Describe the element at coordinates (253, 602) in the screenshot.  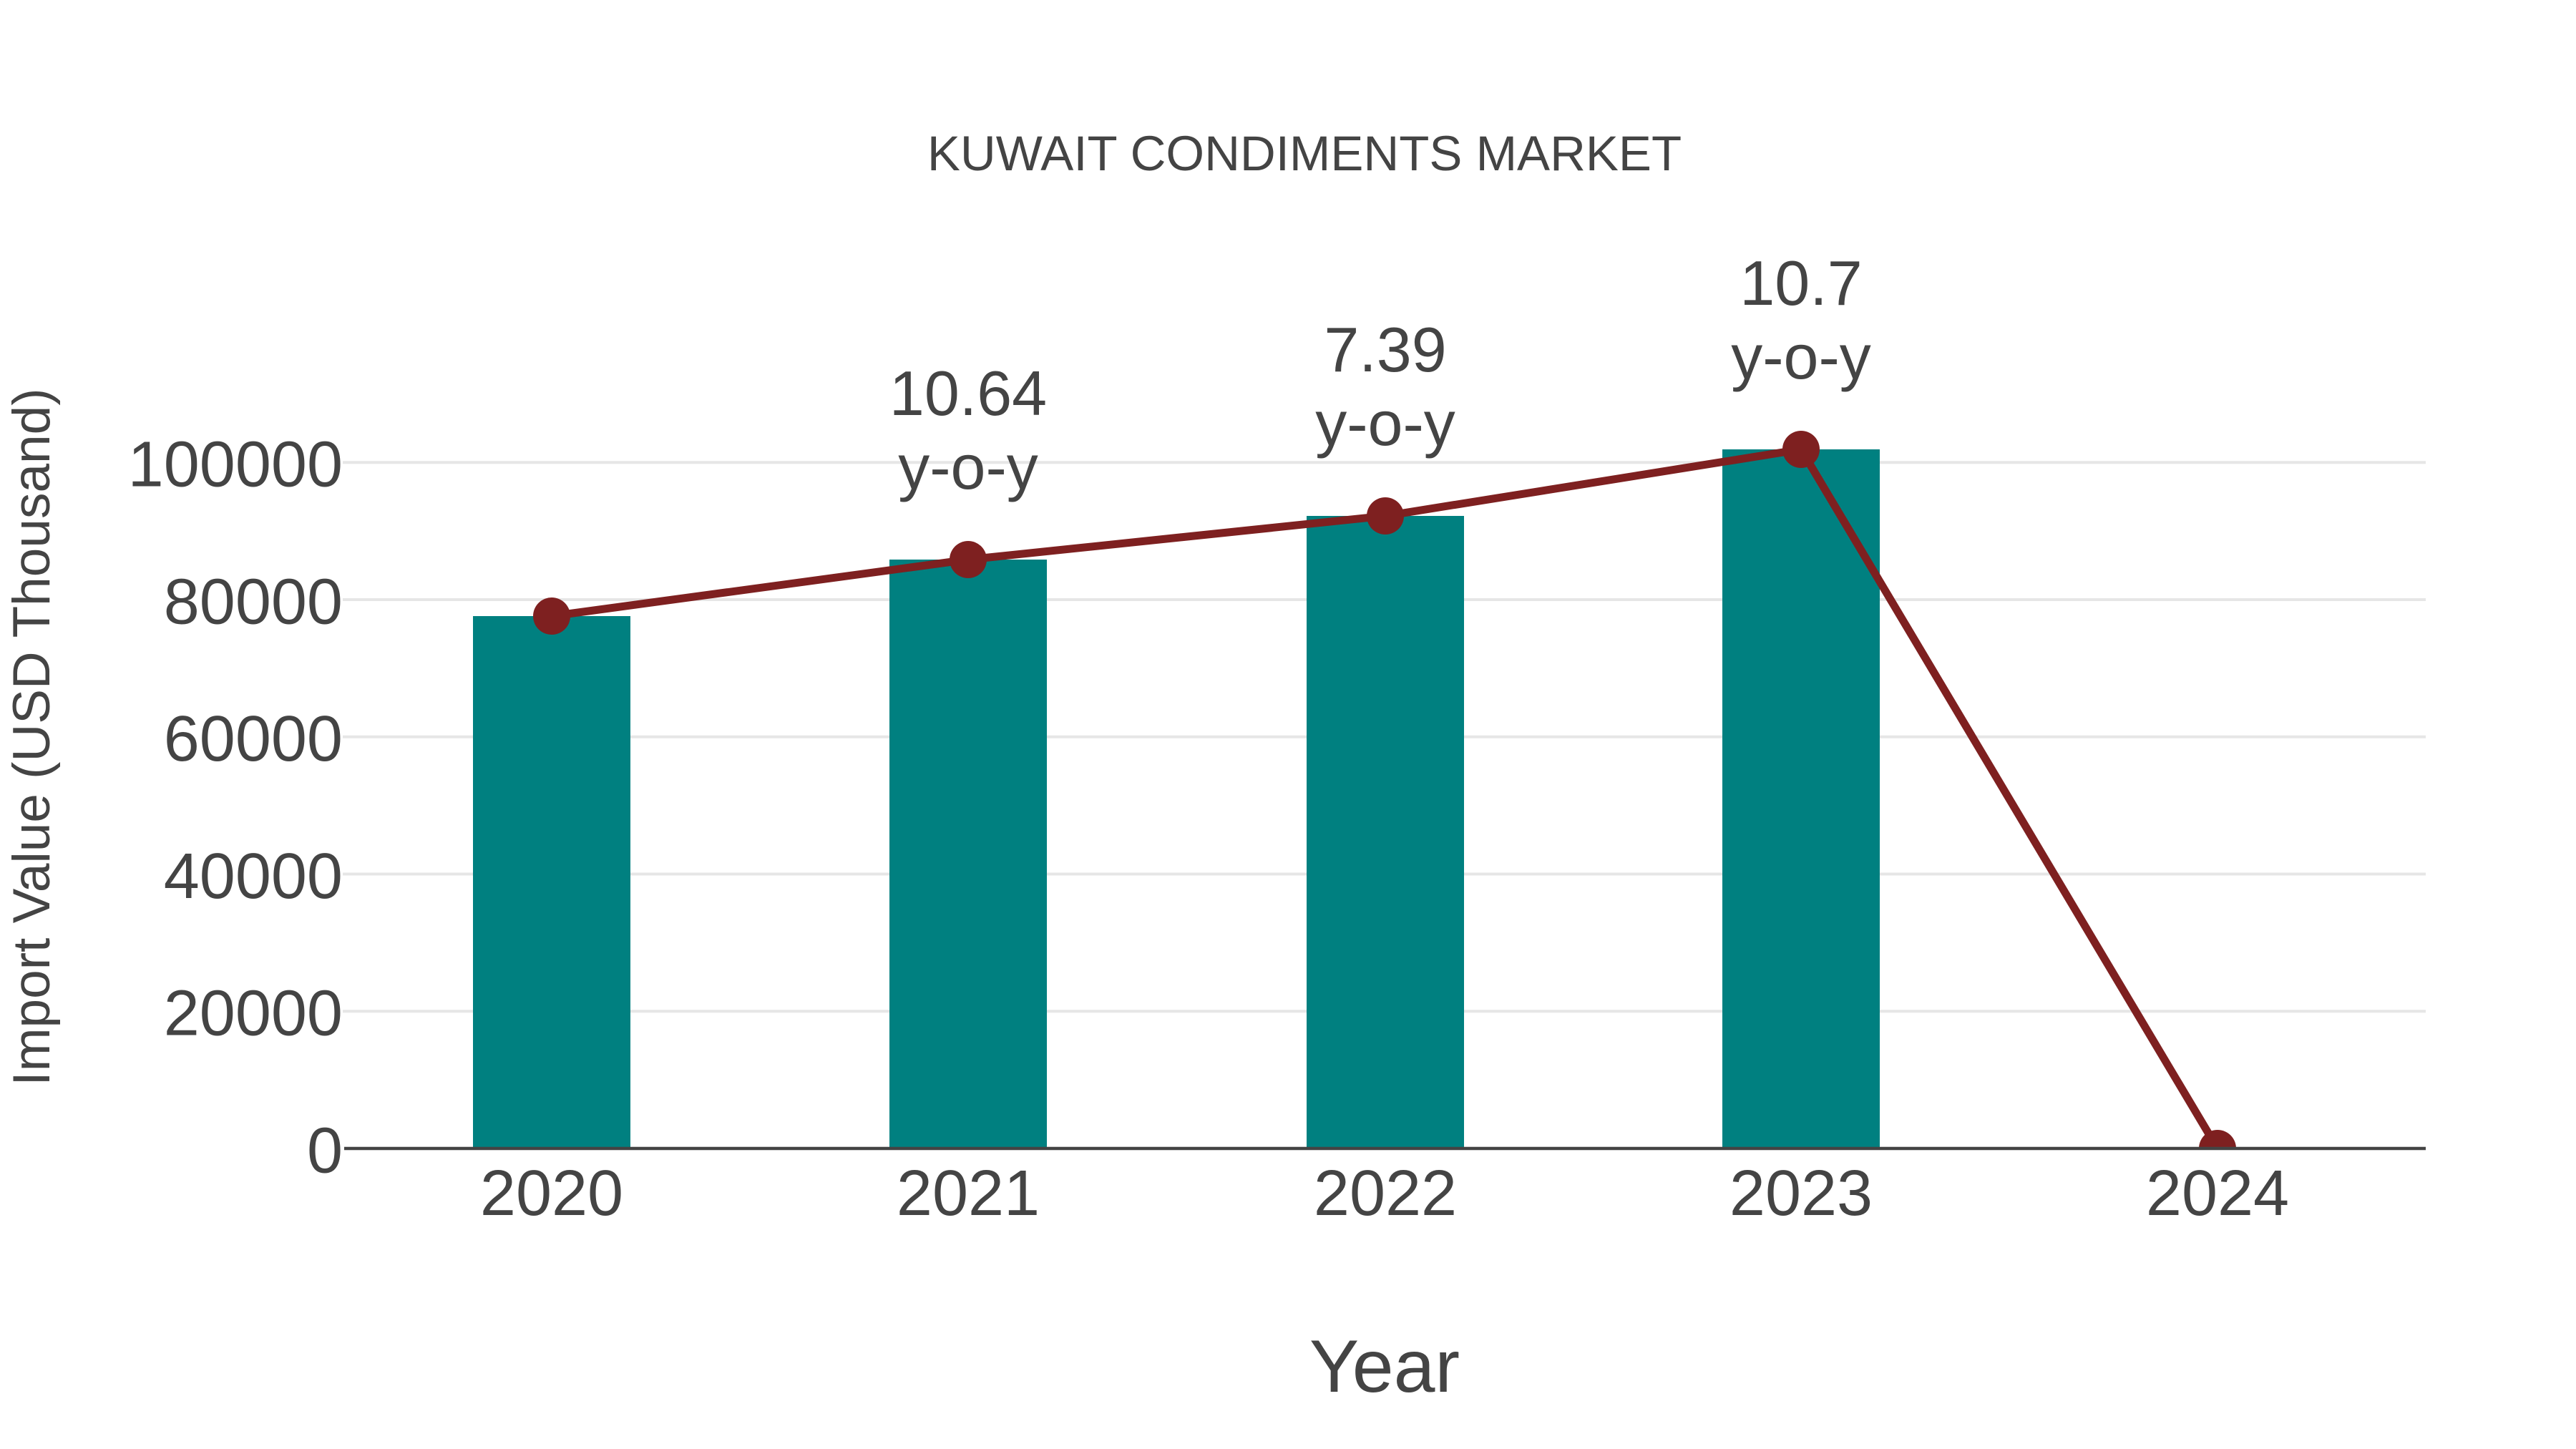
I see `svg-text: 80000` at that location.